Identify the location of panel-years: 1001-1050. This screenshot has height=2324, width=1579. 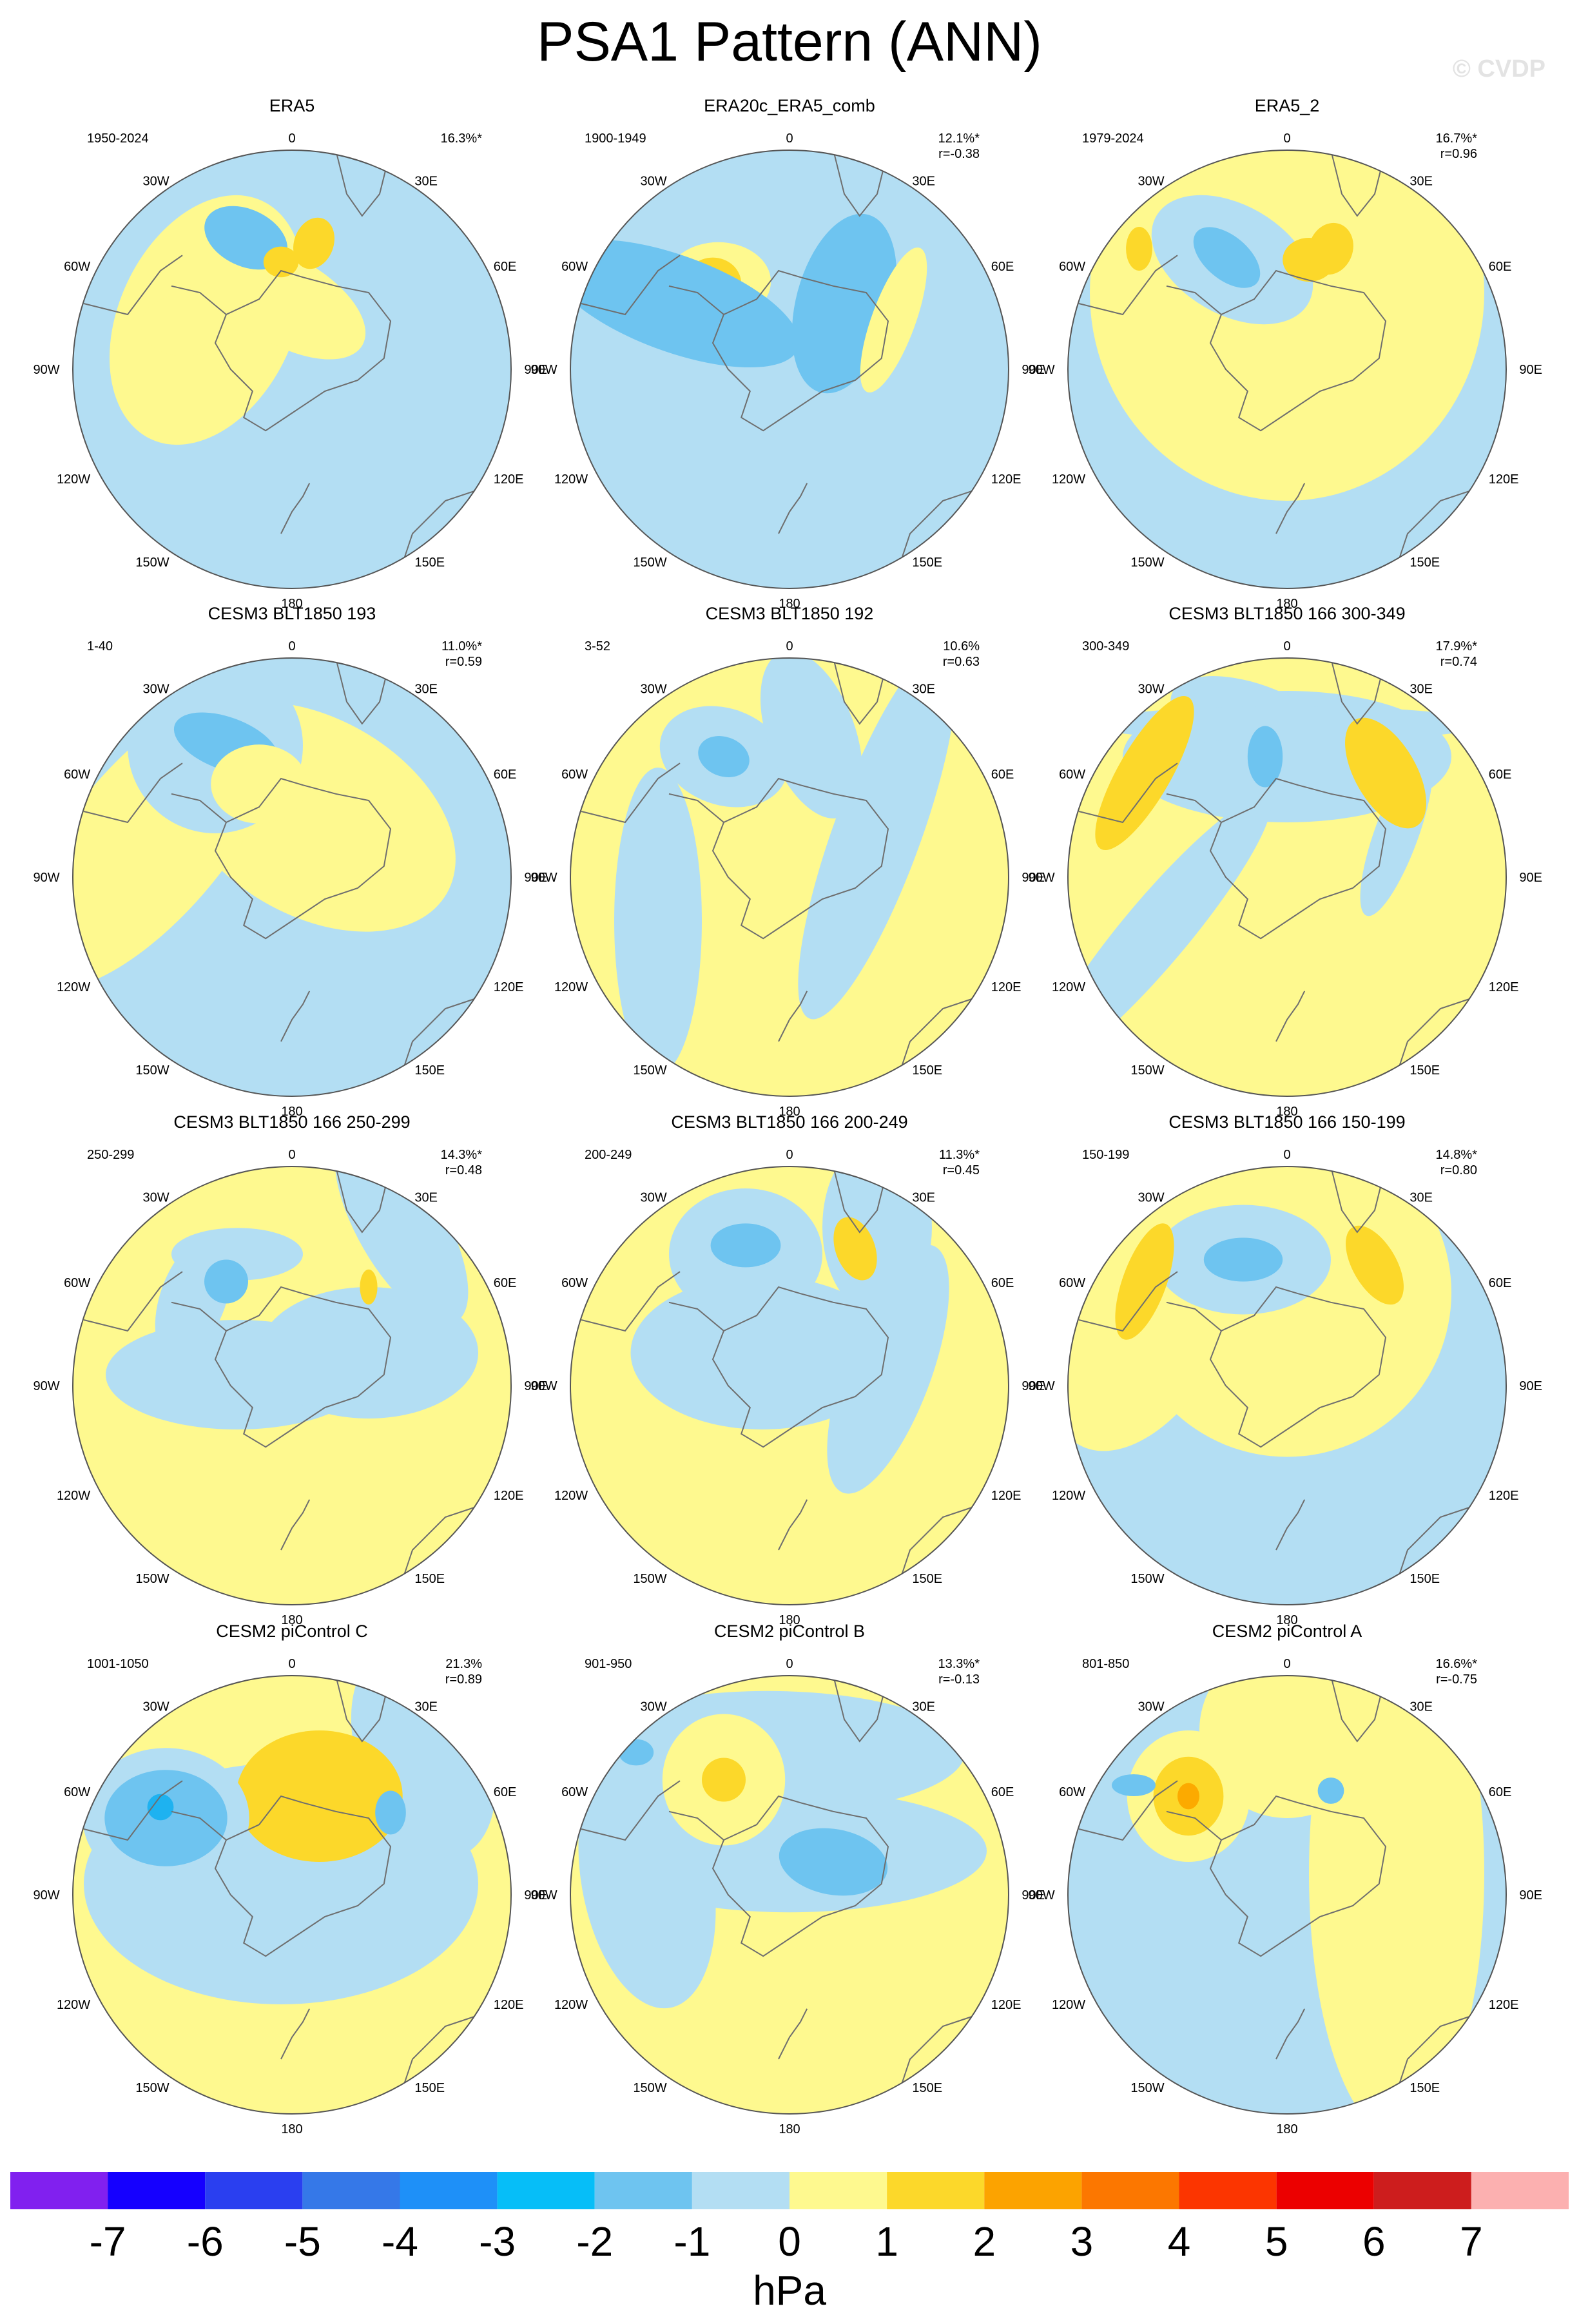
(118, 1664).